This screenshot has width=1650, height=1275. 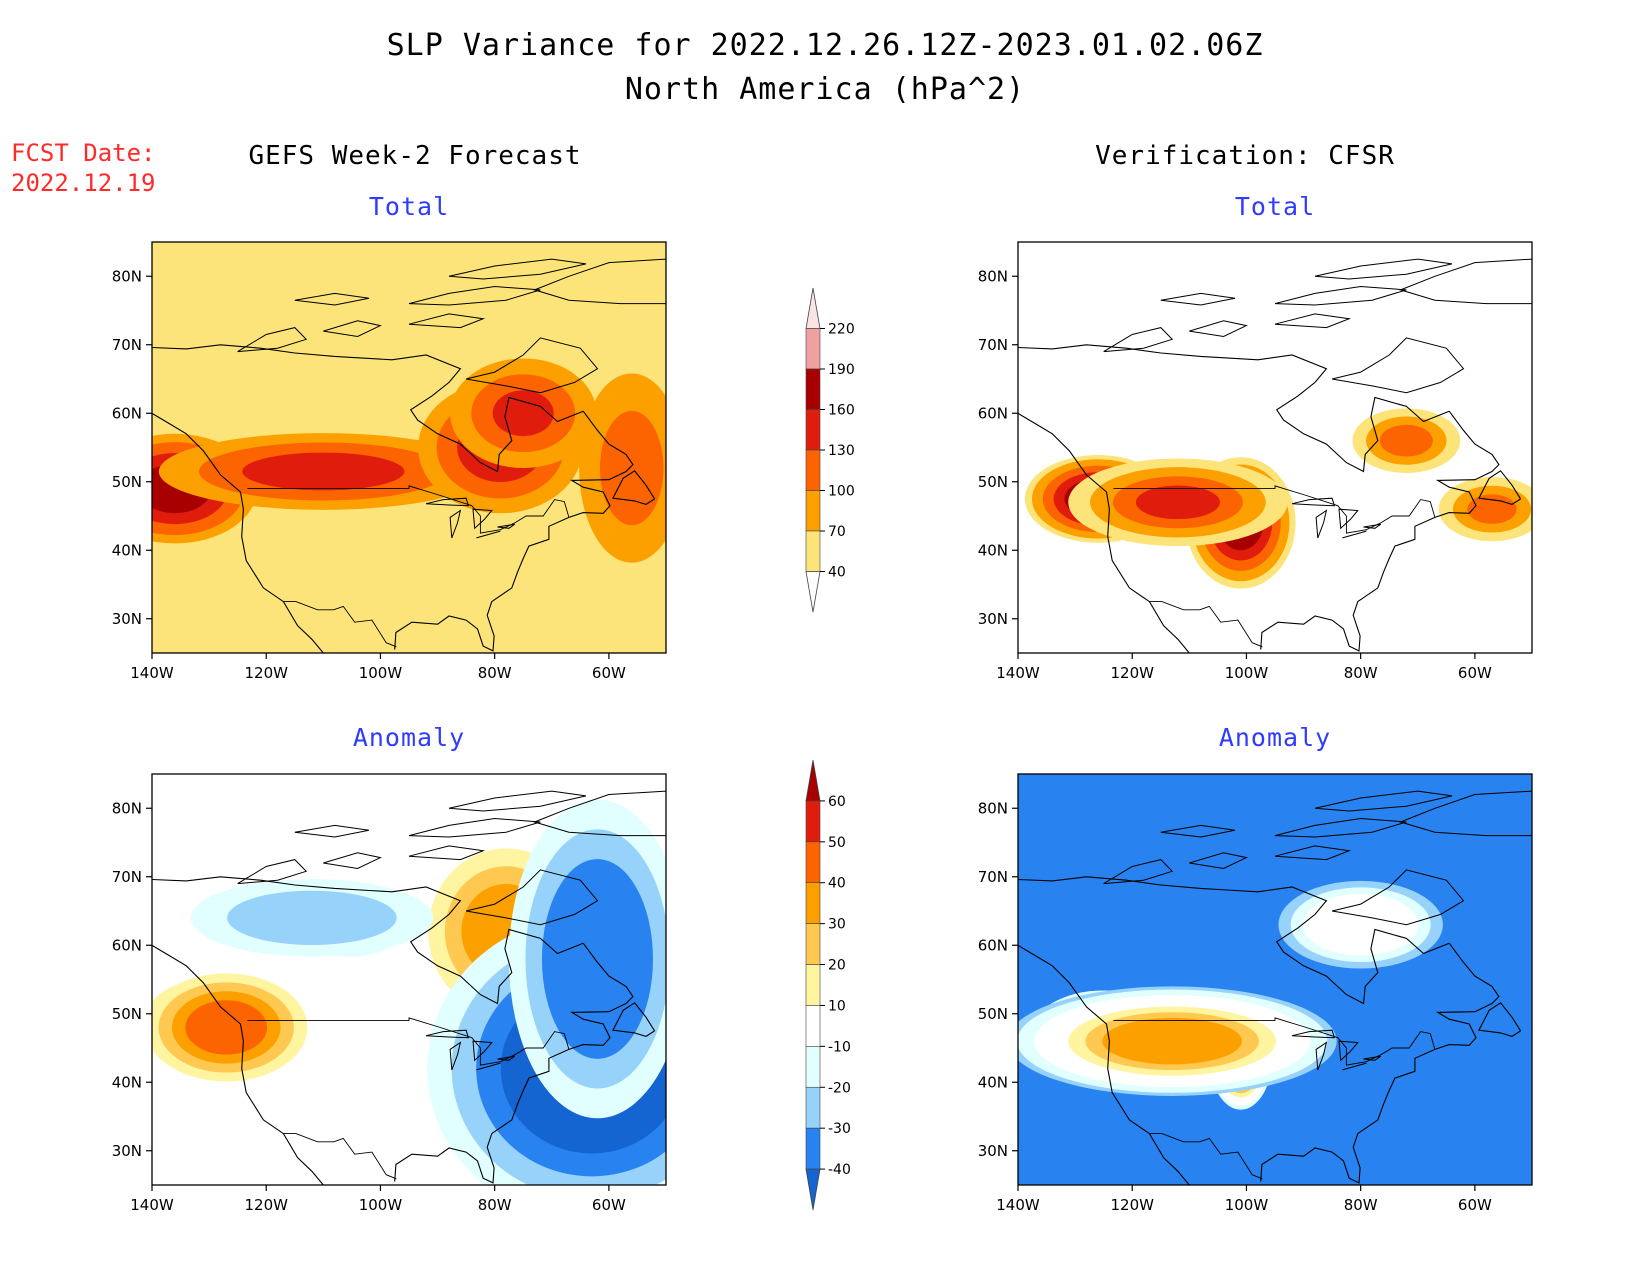 What do you see at coordinates (83, 183) in the screenshot?
I see `fcst-date-value: 2022.12.19` at bounding box center [83, 183].